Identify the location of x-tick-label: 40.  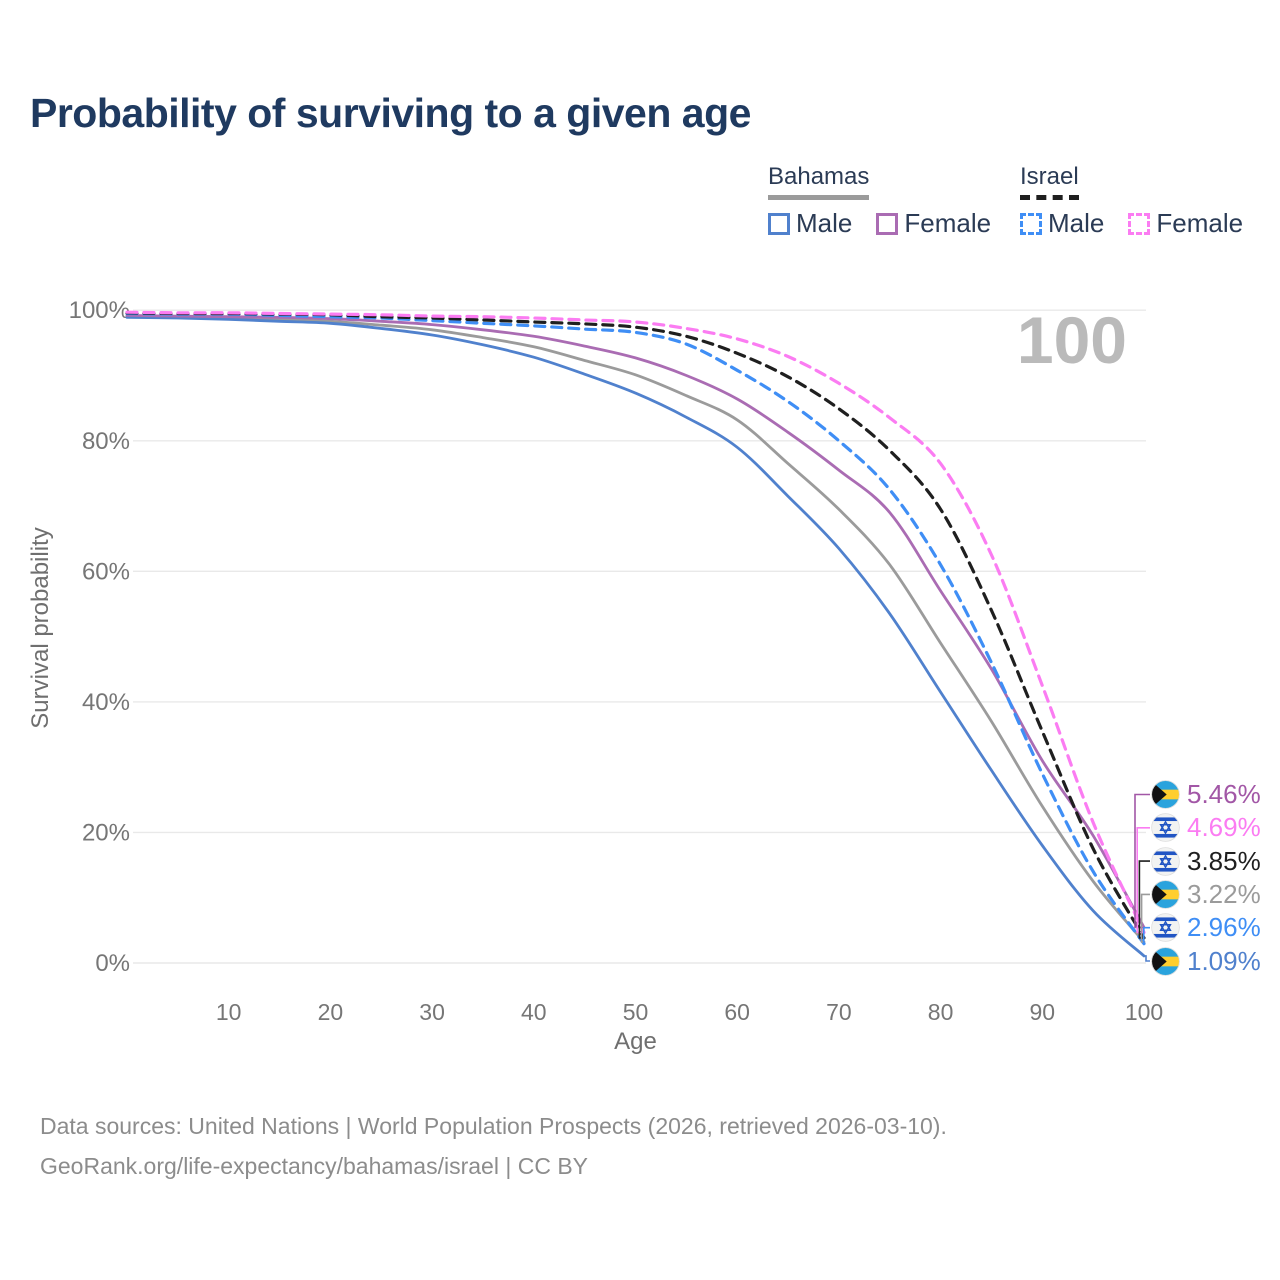
(534, 1012).